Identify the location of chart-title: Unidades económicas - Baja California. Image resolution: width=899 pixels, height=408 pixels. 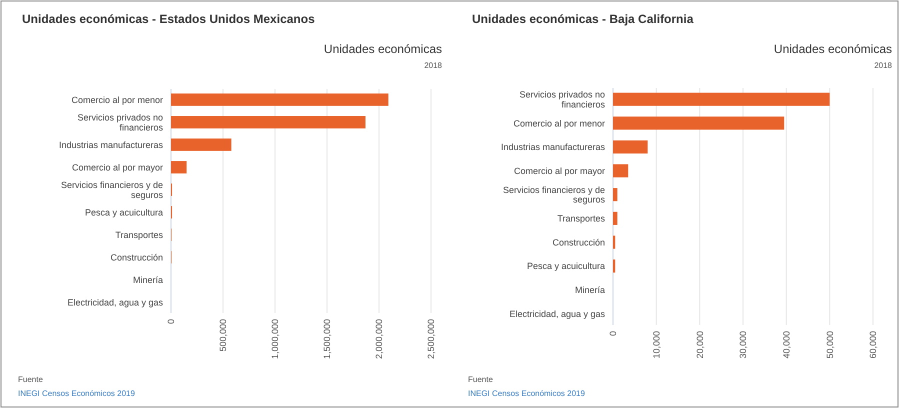
(583, 19).